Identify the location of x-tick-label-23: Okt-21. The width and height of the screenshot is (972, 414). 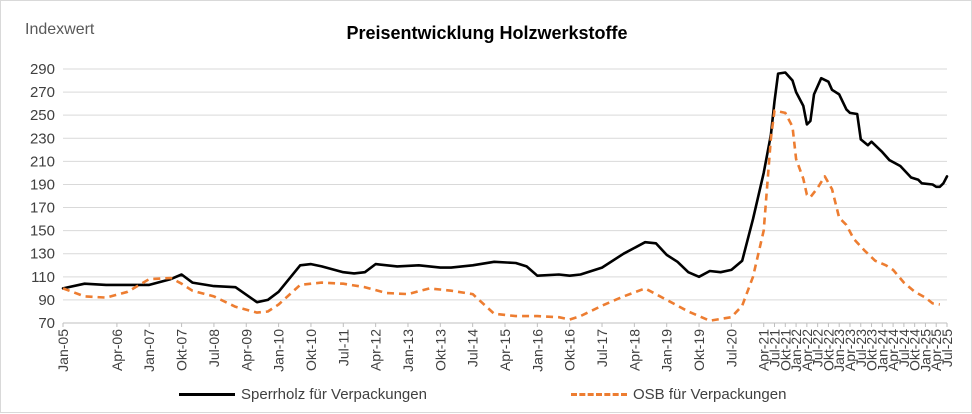
(785, 350).